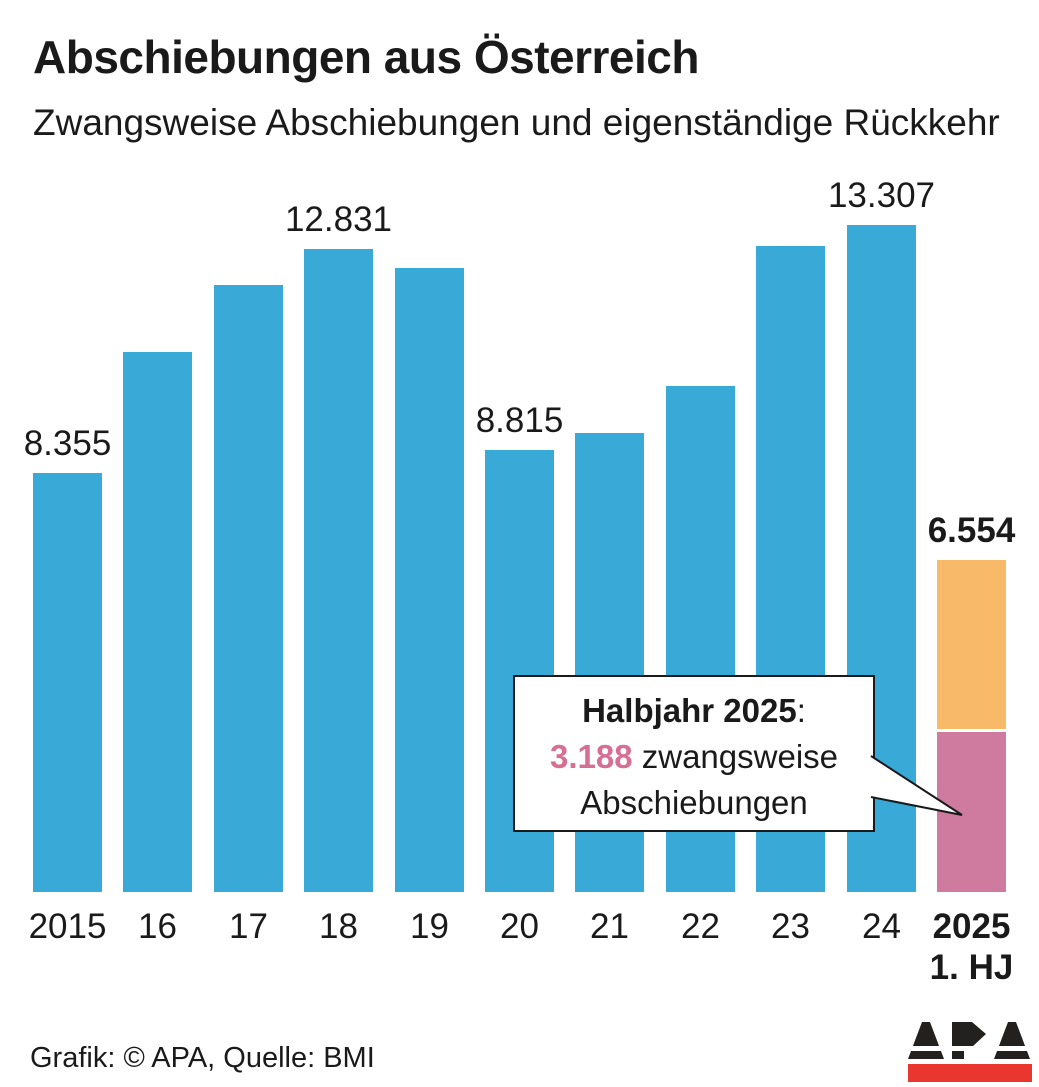  Describe the element at coordinates (67, 926) in the screenshot. I see `axis-label-2015: 2015` at that location.